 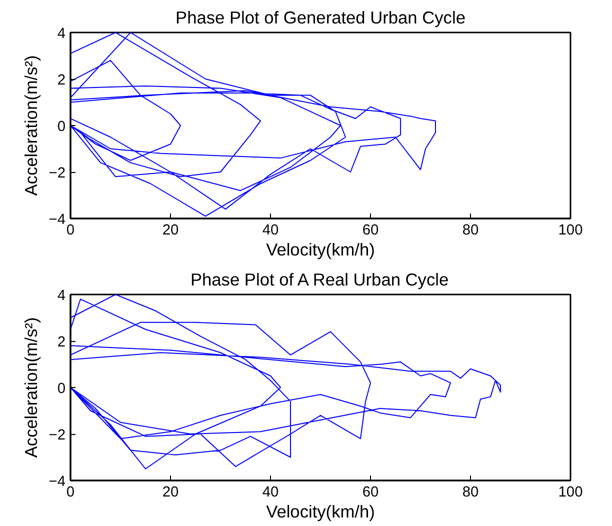 I want to click on chart-title: Phase Plot of A Real Urban Cycle, so click(x=319, y=280).